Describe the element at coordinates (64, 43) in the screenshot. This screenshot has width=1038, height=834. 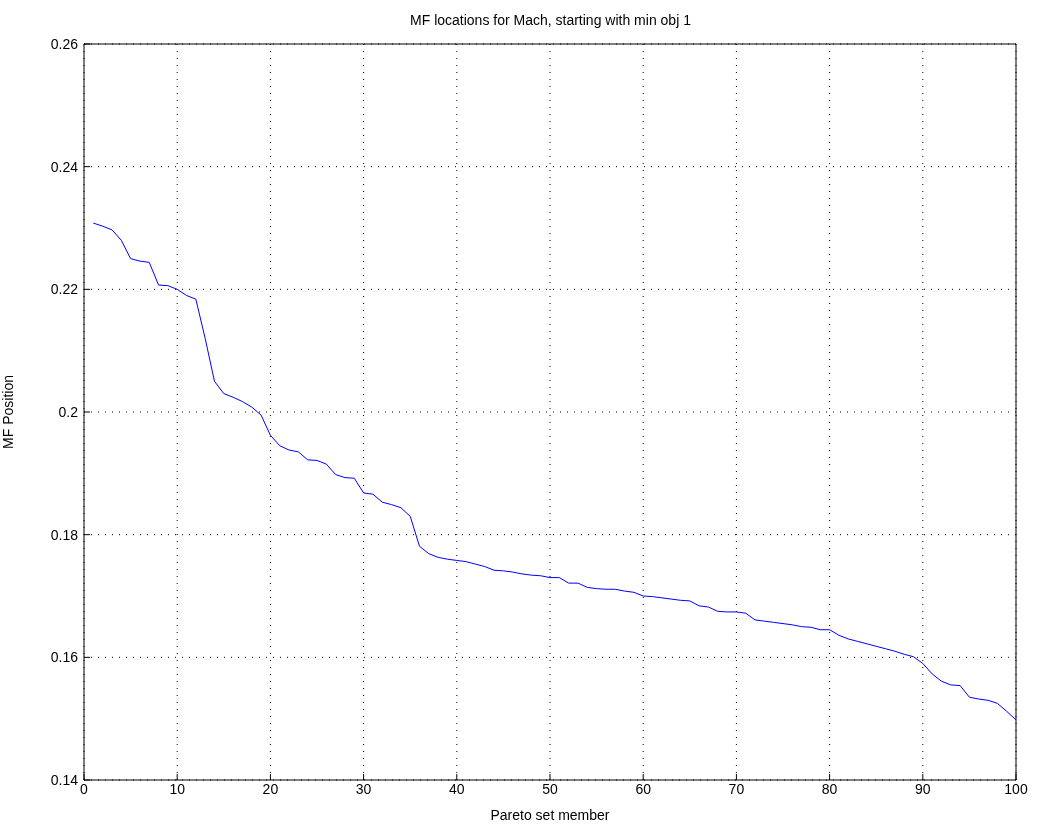
I see `y-tick-label: 0.26` at that location.